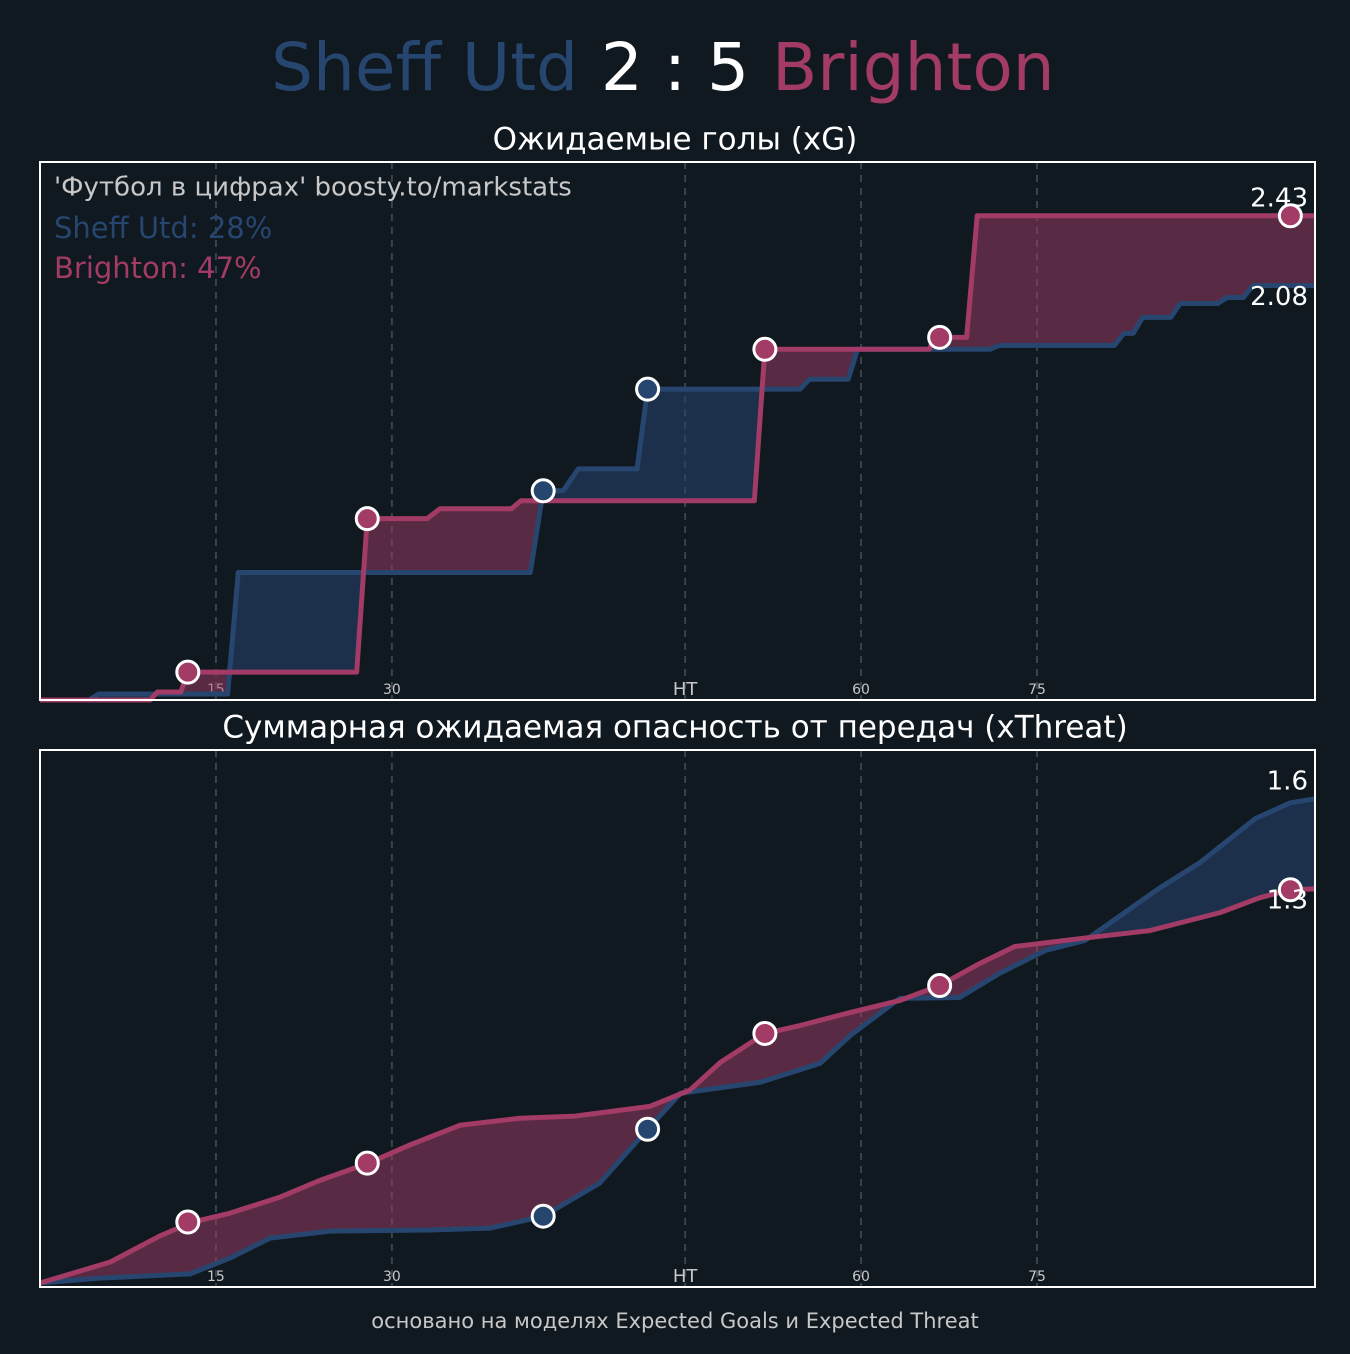  What do you see at coordinates (1279, 297) in the screenshot?
I see `end-label: 2.08` at bounding box center [1279, 297].